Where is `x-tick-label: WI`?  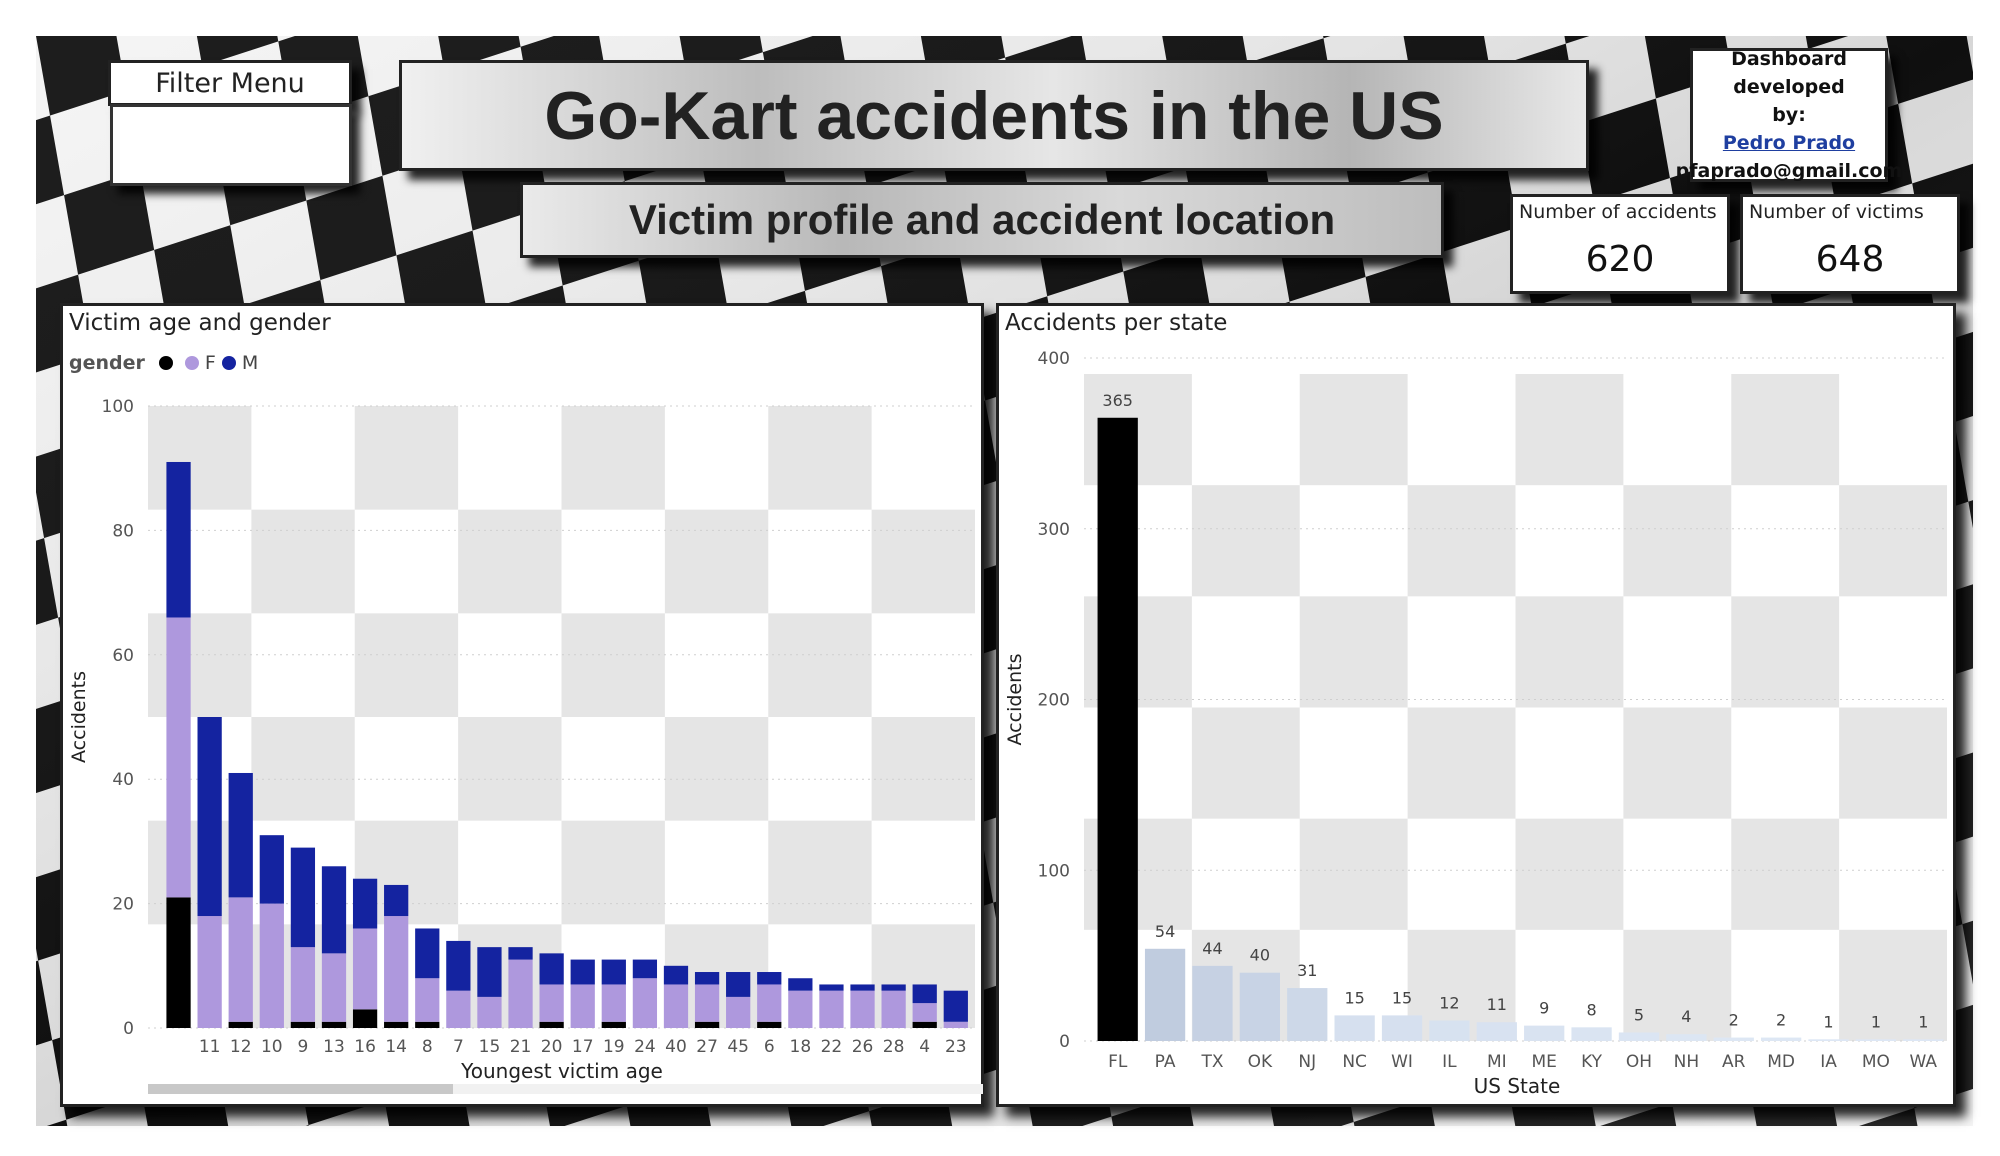
x-tick-label: WI is located at coordinates (1402, 1062).